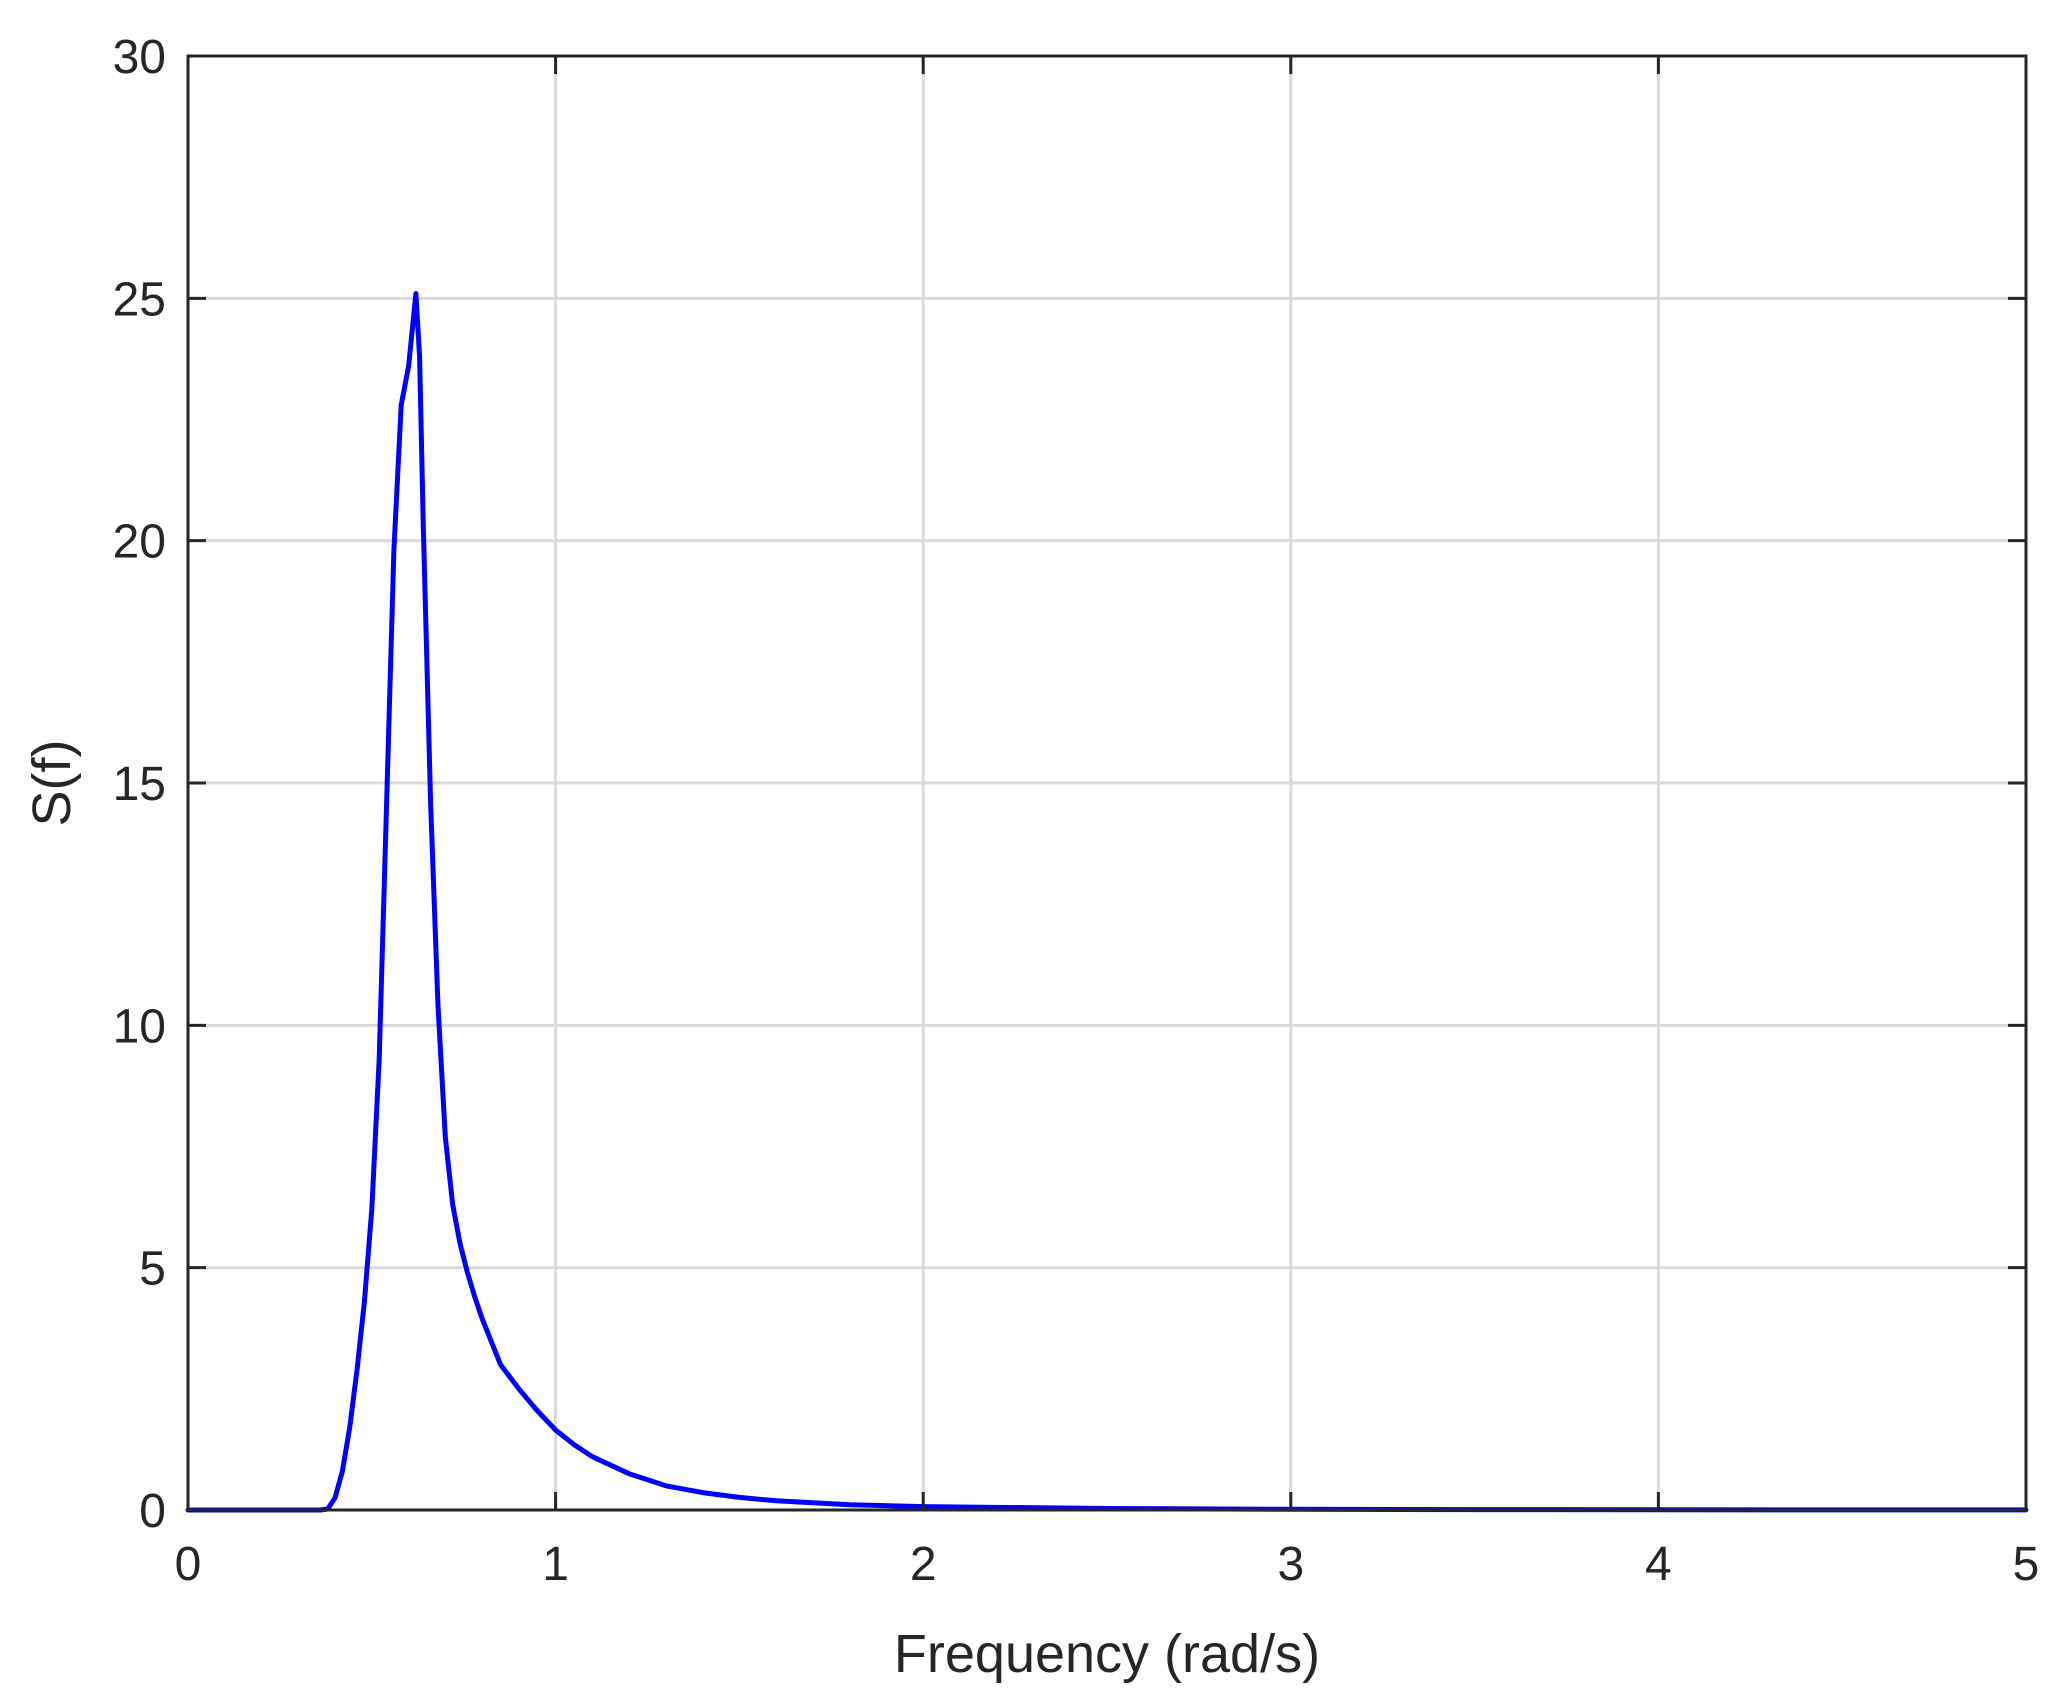 The image size is (2060, 1705). What do you see at coordinates (152, 1511) in the screenshot?
I see `y-tick-label: 0` at bounding box center [152, 1511].